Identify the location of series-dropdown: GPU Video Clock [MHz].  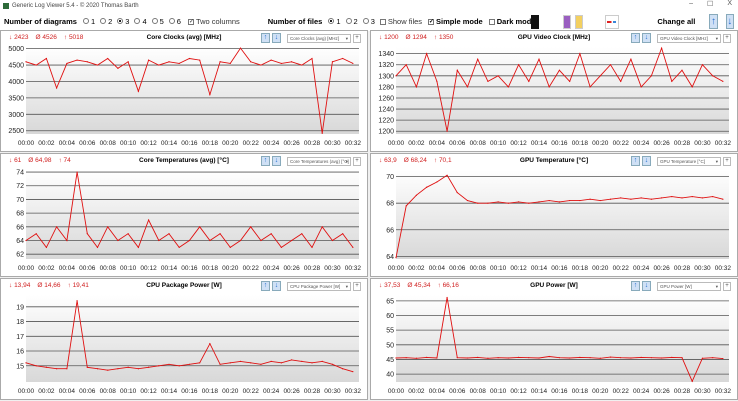
(689, 38).